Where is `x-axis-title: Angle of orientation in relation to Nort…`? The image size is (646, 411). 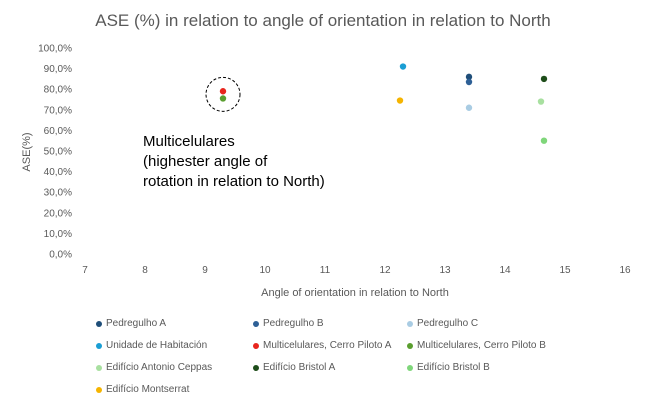
x-axis-title: Angle of orientation in relation to Nort… is located at coordinates (355, 293).